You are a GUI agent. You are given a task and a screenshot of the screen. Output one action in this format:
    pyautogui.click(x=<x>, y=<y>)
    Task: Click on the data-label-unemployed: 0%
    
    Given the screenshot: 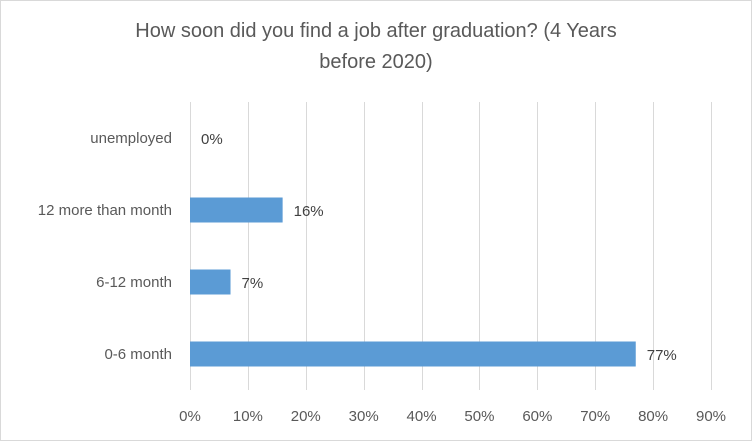 What is the action you would take?
    pyautogui.click(x=212, y=139)
    